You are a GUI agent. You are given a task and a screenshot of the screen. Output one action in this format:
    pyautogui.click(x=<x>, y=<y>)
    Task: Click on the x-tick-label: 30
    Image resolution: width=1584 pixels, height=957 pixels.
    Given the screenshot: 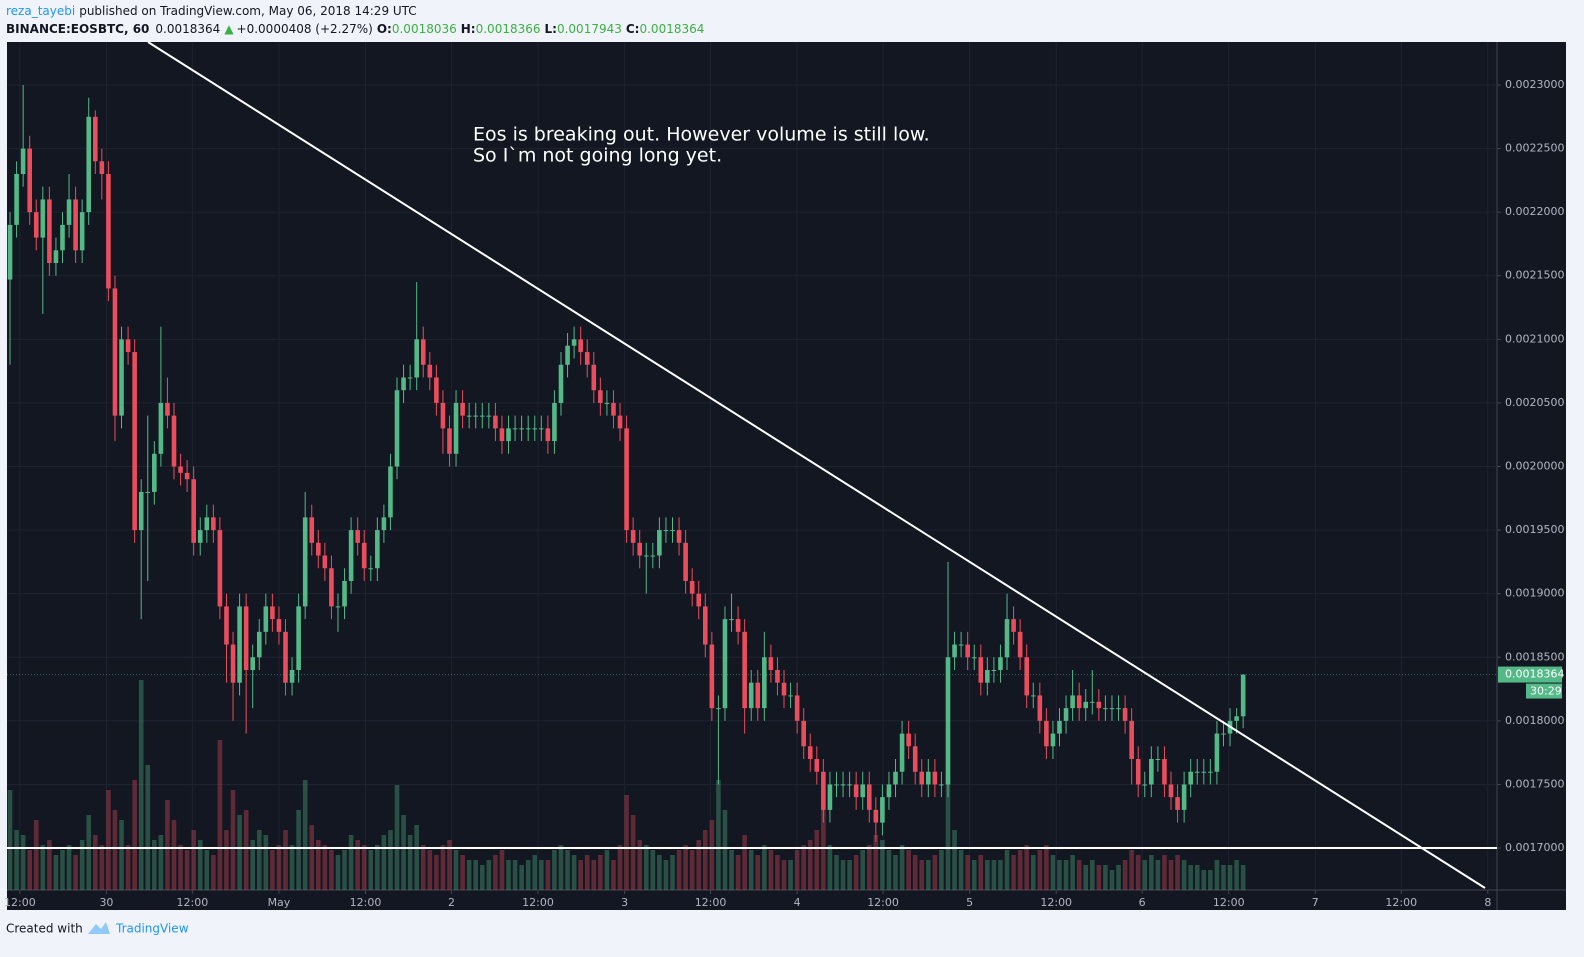 What is the action you would take?
    pyautogui.click(x=106, y=902)
    